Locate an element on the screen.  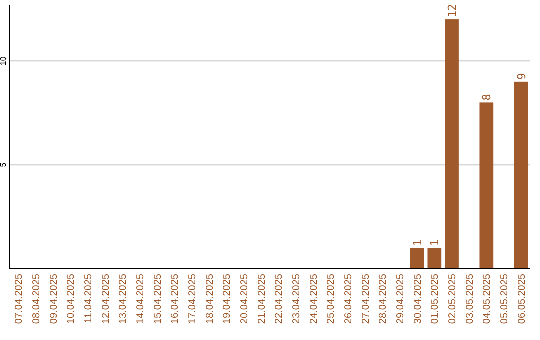
x-tick-label: 15.04.2025 is located at coordinates (158, 299).